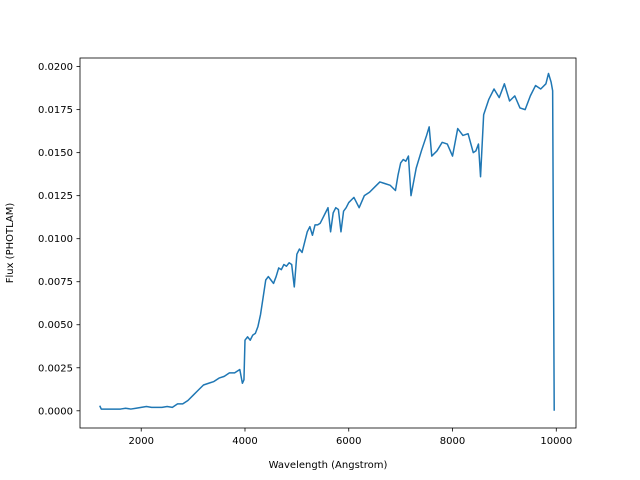 The image size is (640, 480). Describe the element at coordinates (348, 441) in the screenshot. I see `x-tick-label: 6000` at that location.